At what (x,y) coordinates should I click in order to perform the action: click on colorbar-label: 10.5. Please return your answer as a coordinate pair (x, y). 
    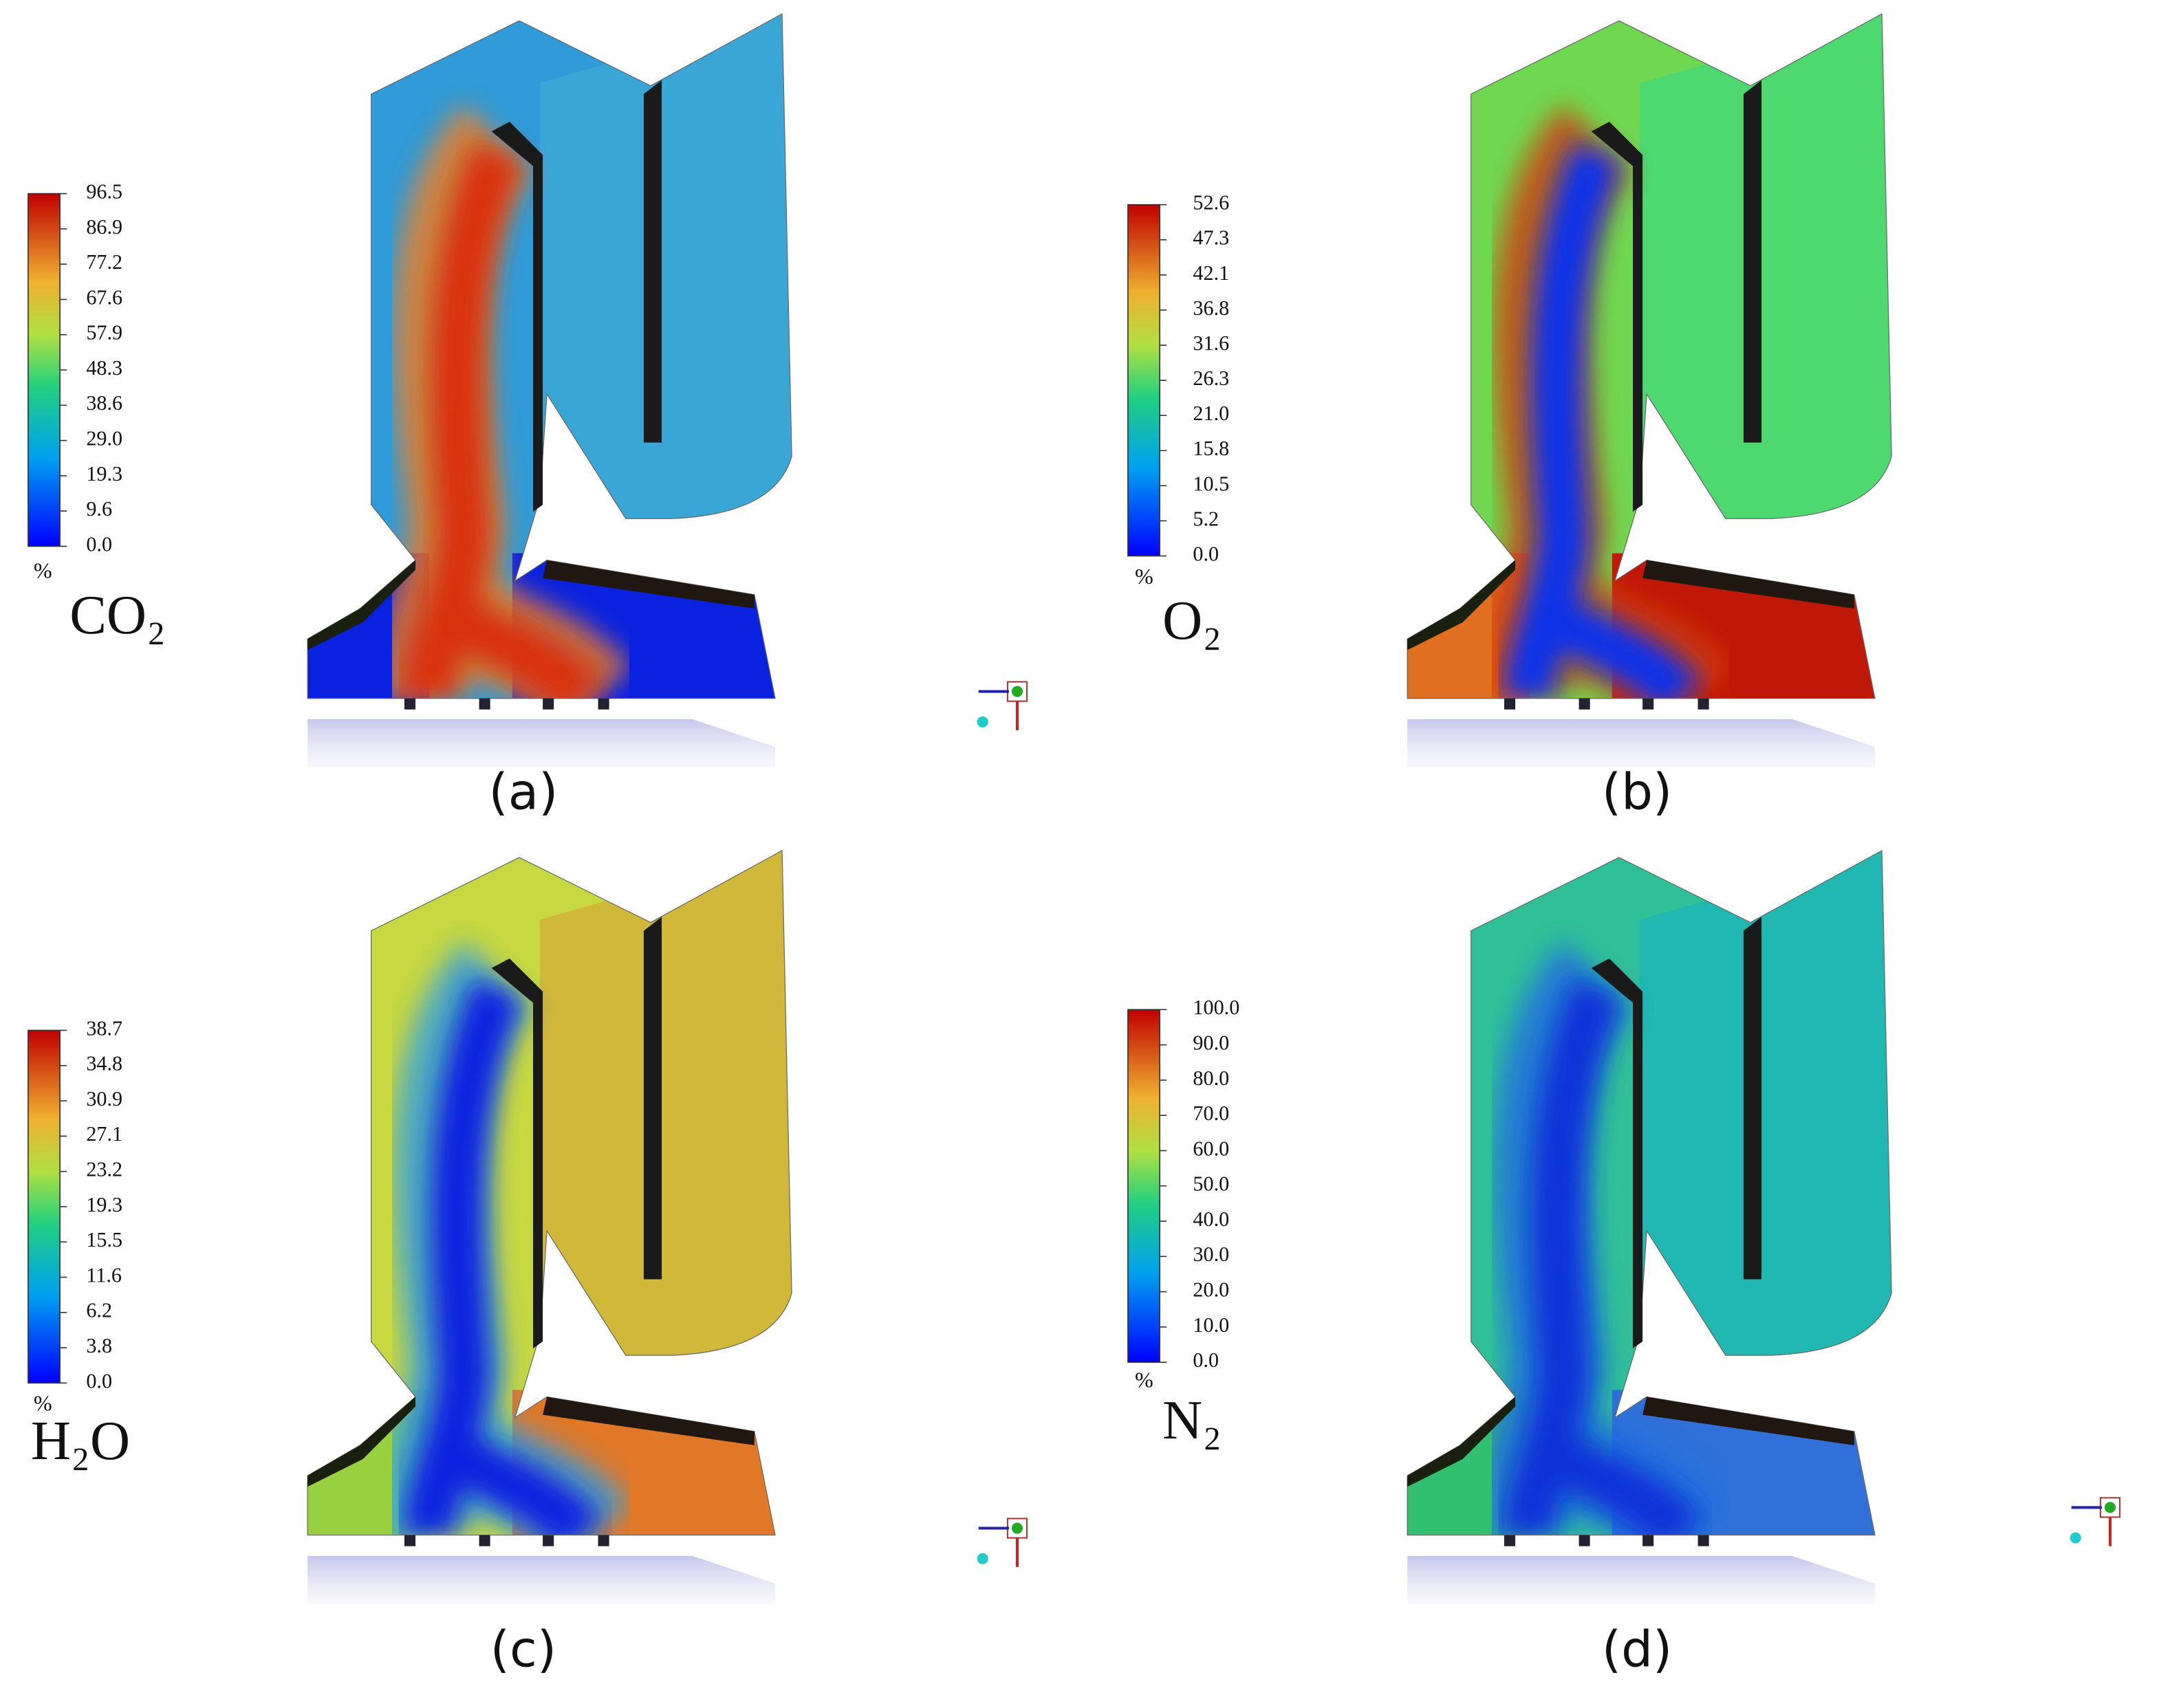
    Looking at the image, I should click on (1211, 483).